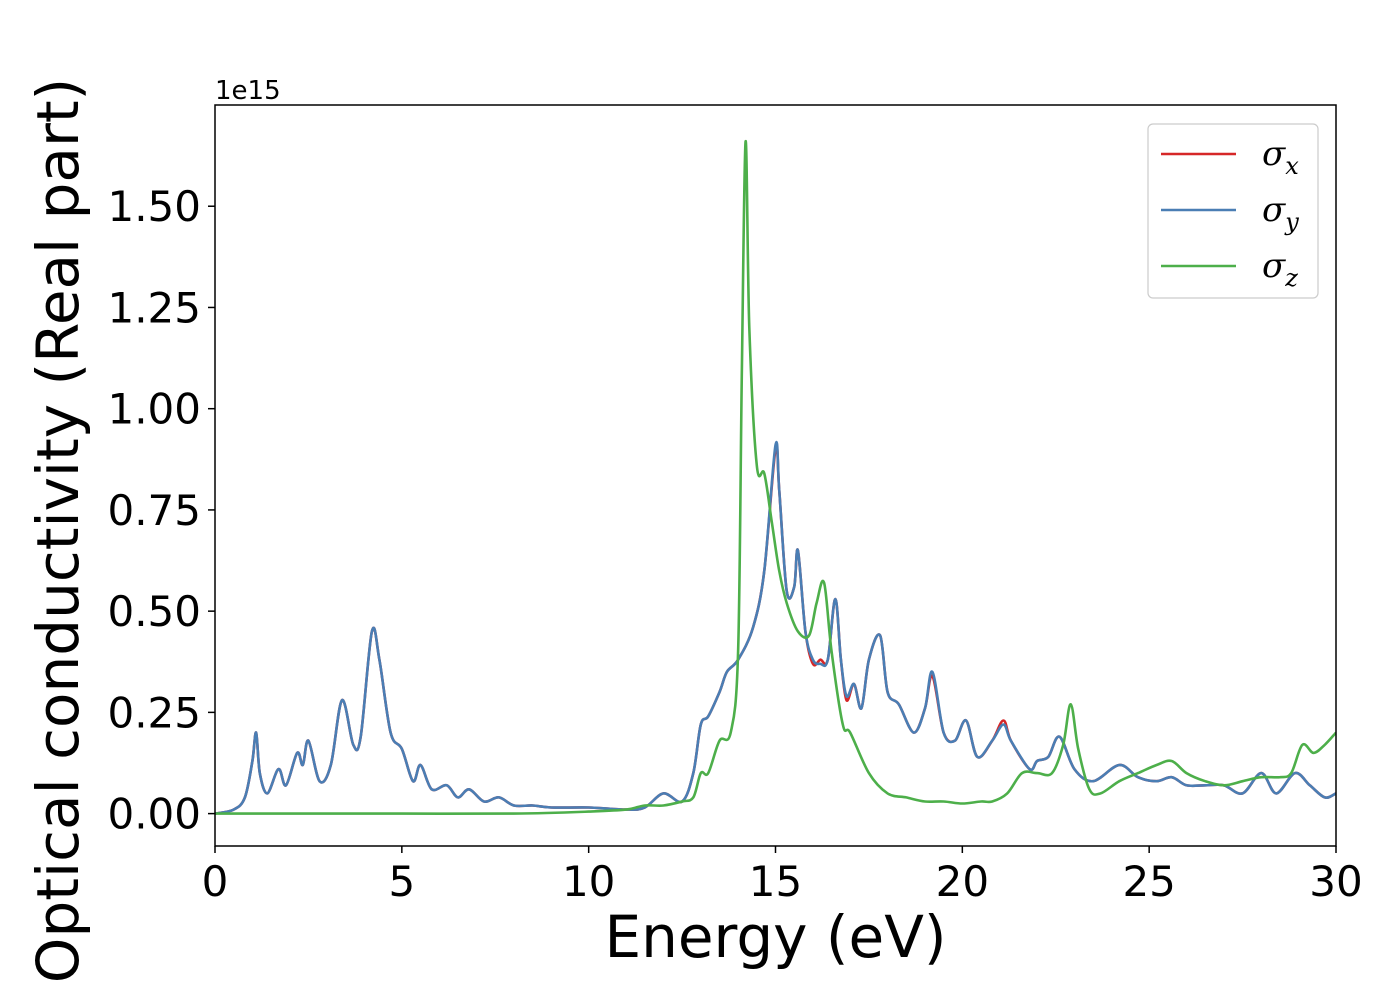 This screenshot has height=1000, width=1400. Describe the element at coordinates (1233, 211) in the screenshot. I see `legend: σx σy σz` at that location.